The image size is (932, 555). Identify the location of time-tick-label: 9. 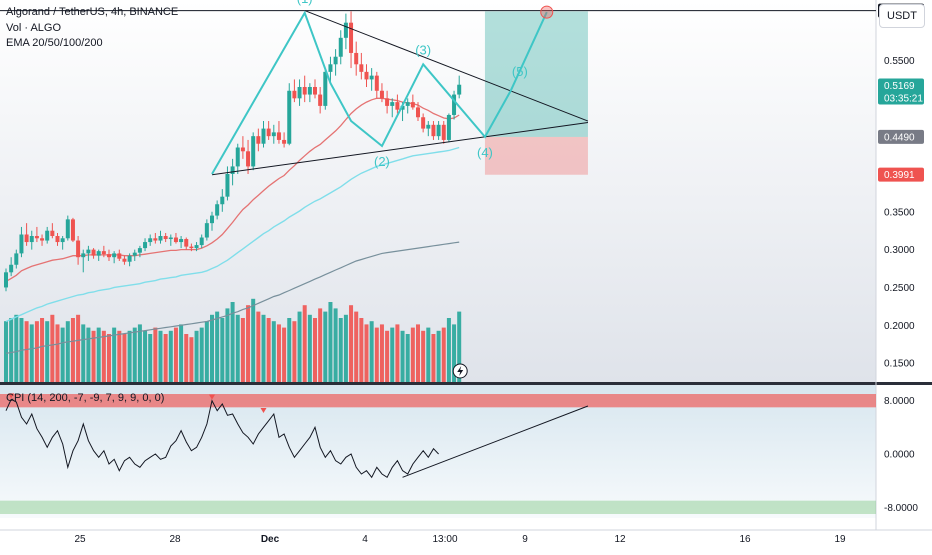
(525, 539).